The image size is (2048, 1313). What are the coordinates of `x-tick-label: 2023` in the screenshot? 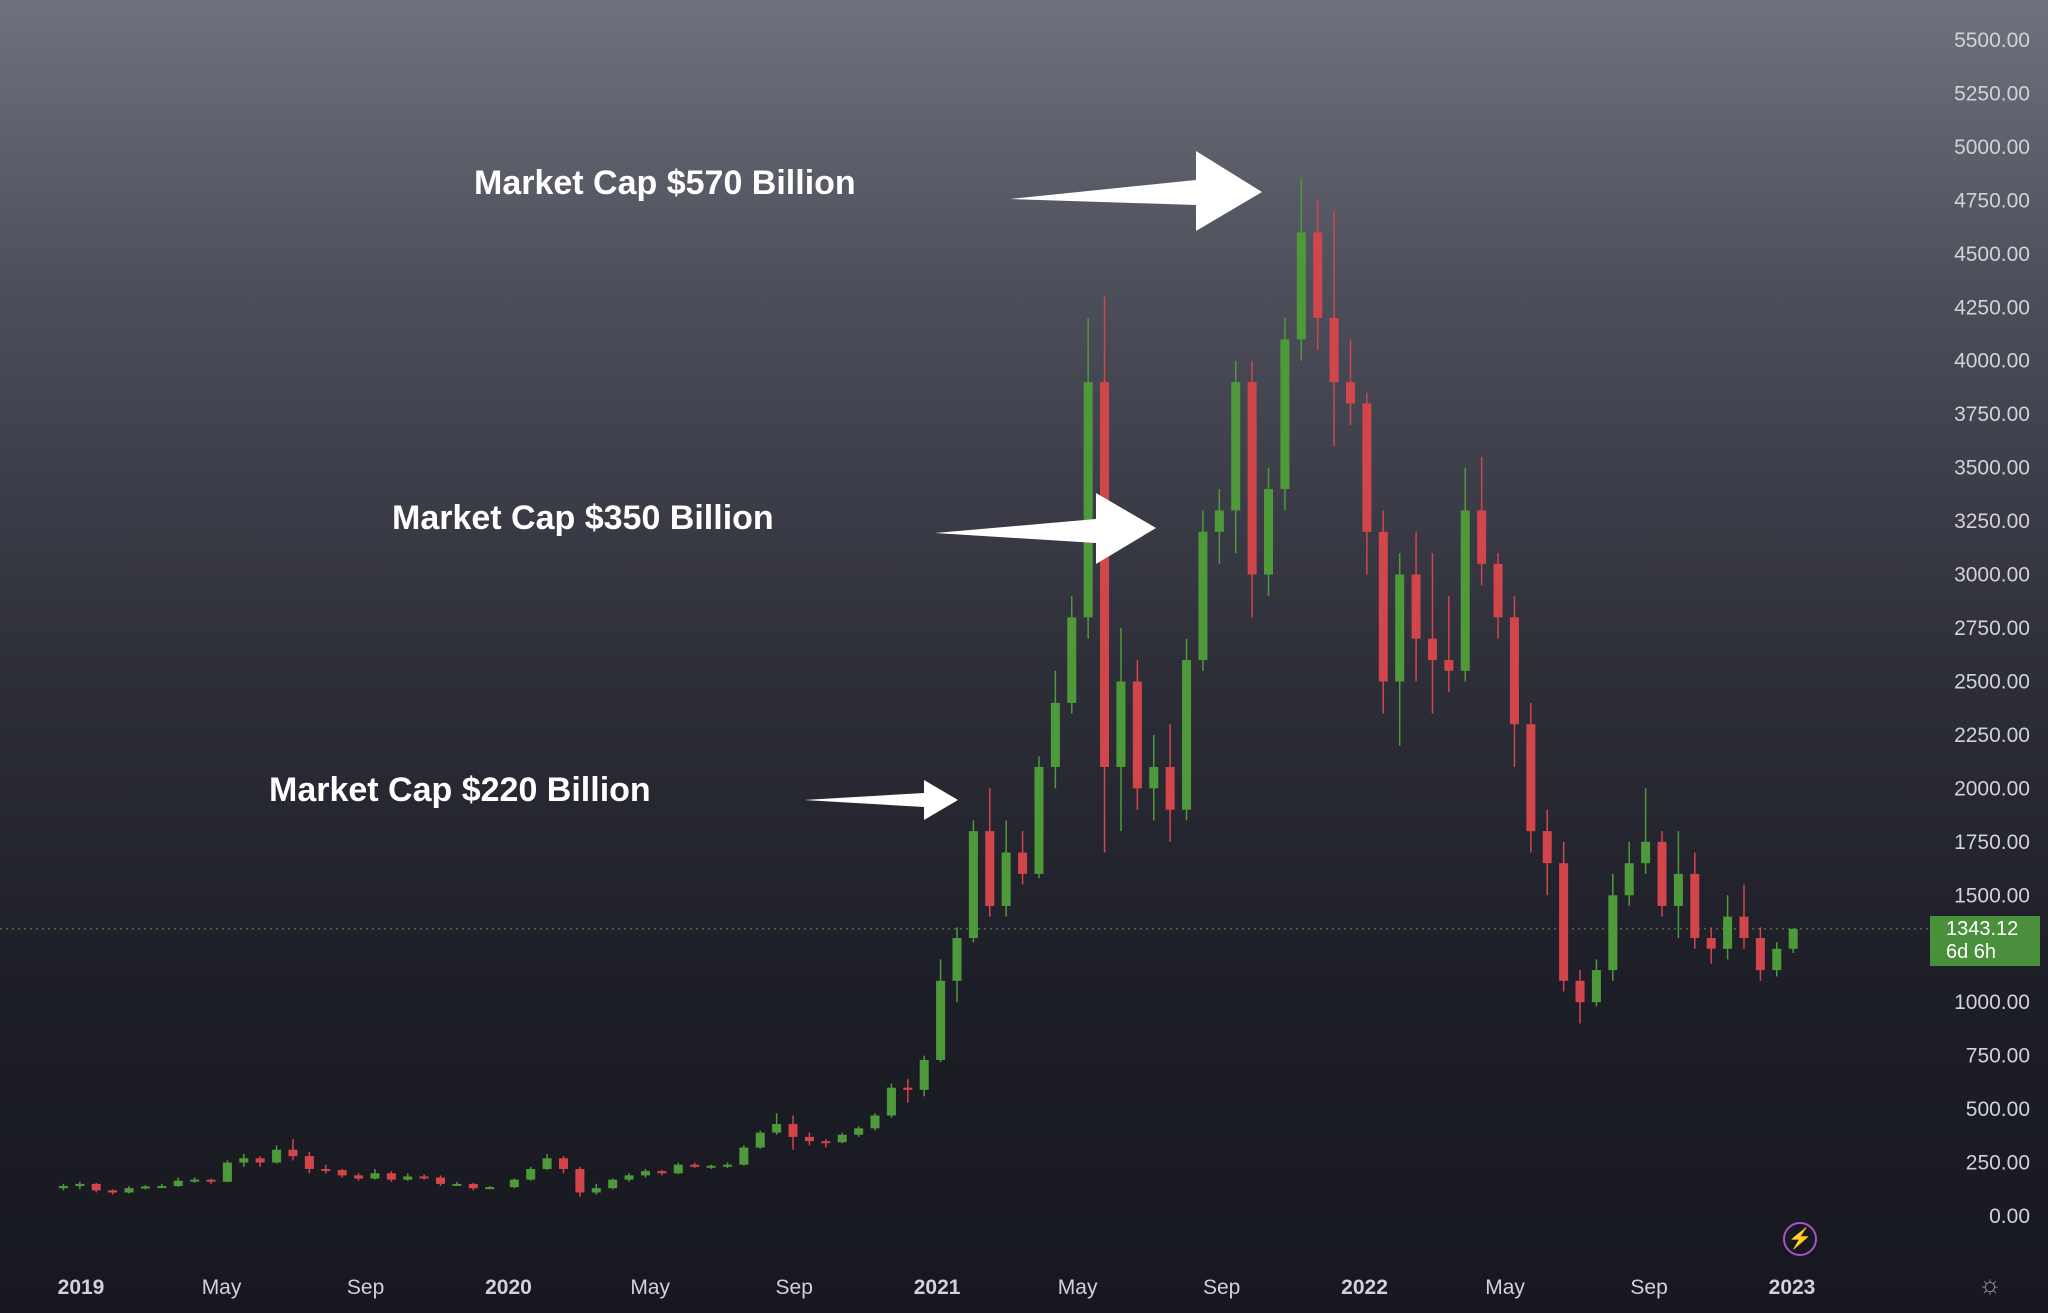 It's located at (1792, 1287).